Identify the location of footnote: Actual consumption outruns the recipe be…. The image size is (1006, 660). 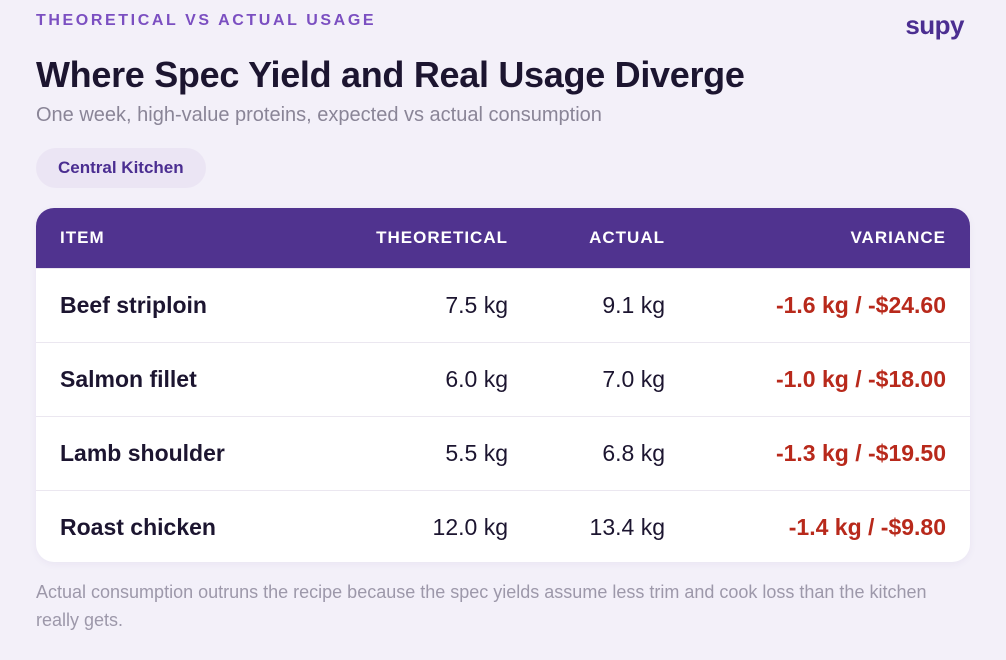
(481, 606).